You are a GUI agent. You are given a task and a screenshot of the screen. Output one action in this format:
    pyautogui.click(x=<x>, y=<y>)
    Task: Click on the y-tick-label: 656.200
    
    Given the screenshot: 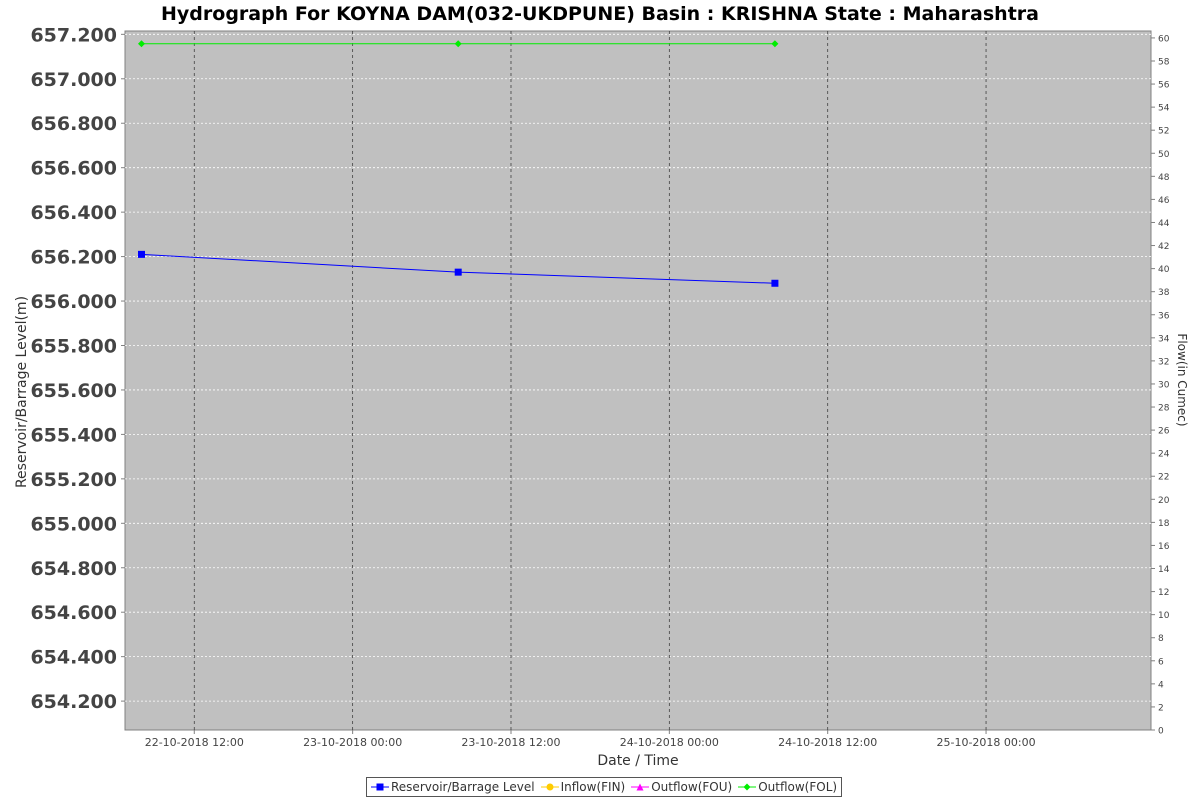 What is the action you would take?
    pyautogui.click(x=73, y=258)
    